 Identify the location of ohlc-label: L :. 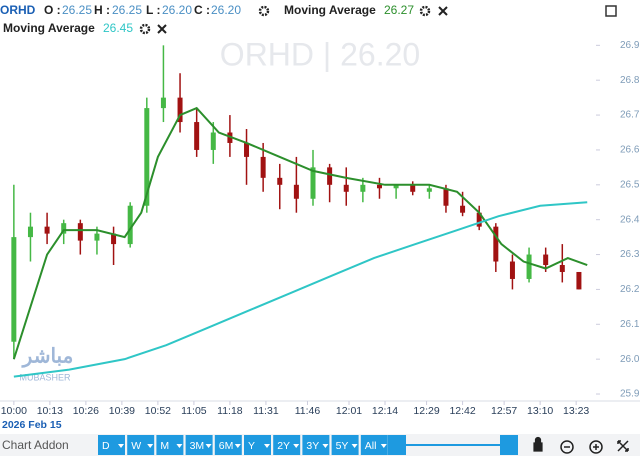
(153, 10).